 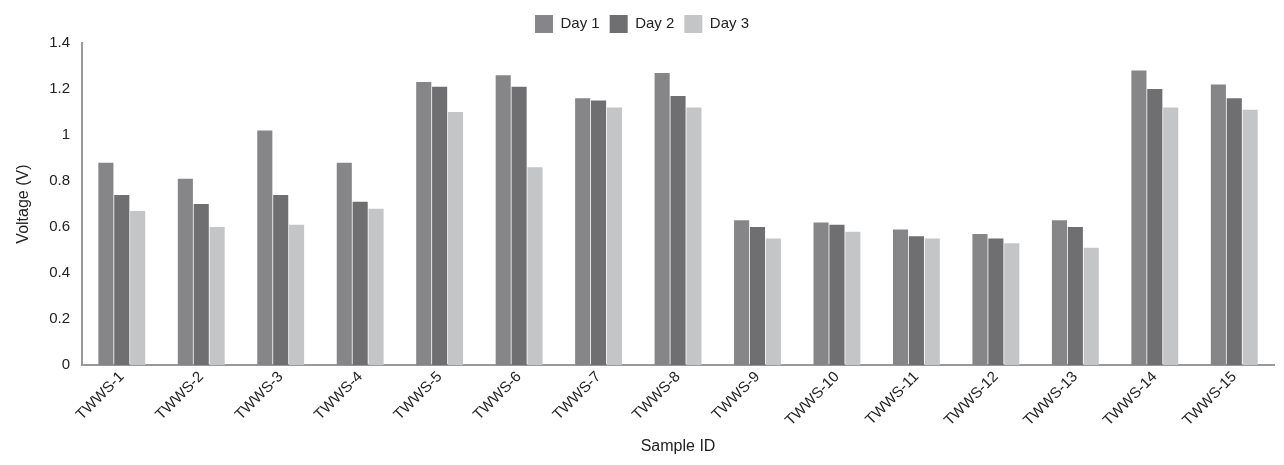 I want to click on y-tick-label: 1.4, so click(x=60, y=42).